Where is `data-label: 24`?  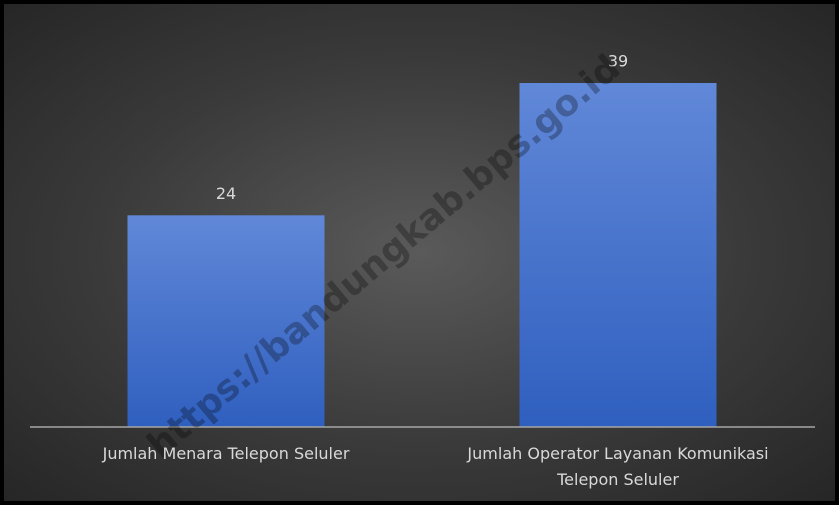 data-label: 24 is located at coordinates (226, 193).